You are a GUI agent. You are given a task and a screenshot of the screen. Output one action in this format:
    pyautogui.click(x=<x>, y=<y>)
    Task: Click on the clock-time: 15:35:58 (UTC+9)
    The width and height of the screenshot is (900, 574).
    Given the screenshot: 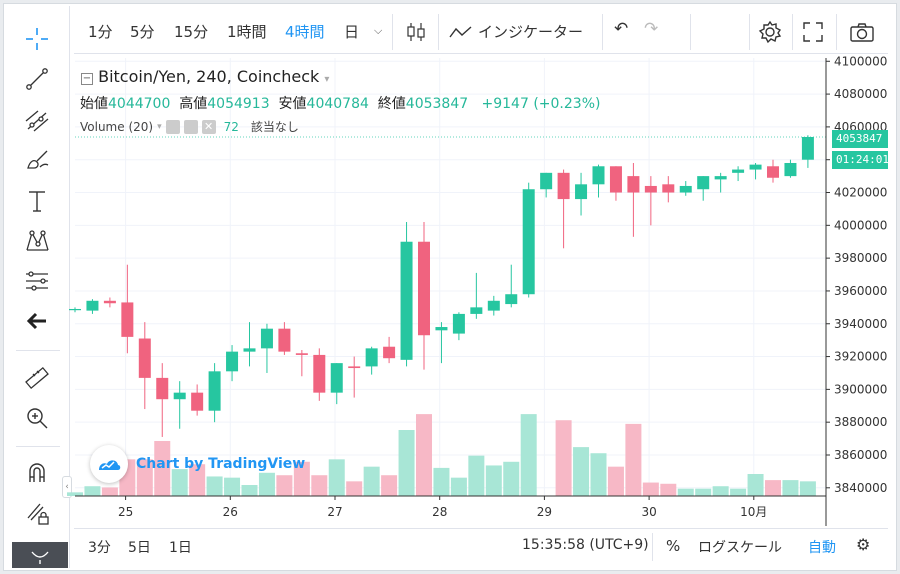 What is the action you would take?
    pyautogui.click(x=585, y=545)
    